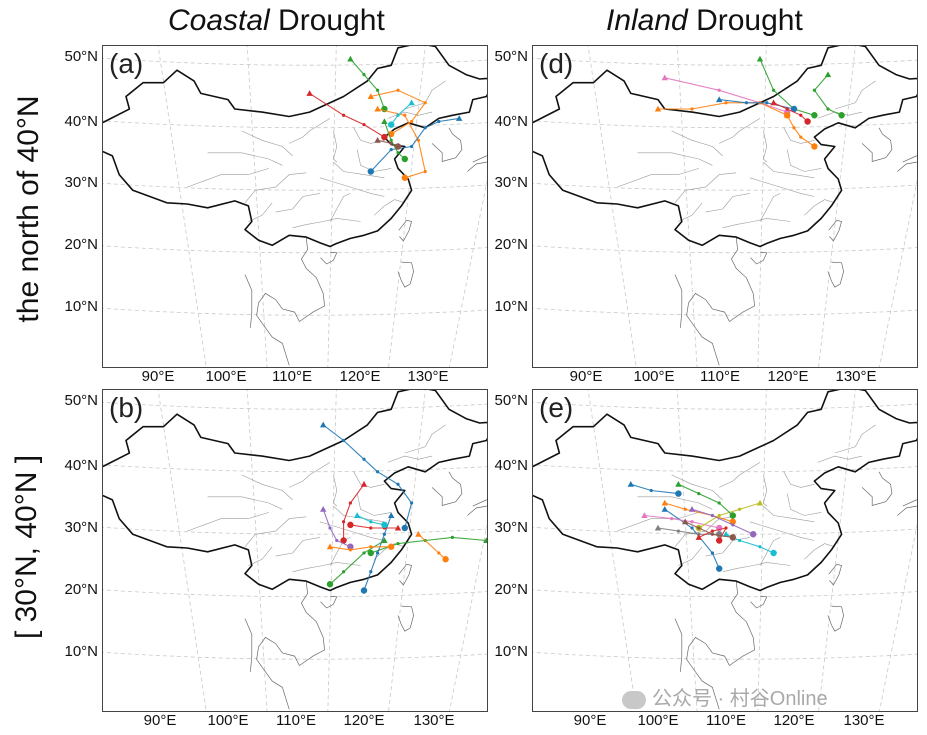 The width and height of the screenshot is (927, 735). What do you see at coordinates (658, 720) in the screenshot?
I see `lon-tick: 100°E` at bounding box center [658, 720].